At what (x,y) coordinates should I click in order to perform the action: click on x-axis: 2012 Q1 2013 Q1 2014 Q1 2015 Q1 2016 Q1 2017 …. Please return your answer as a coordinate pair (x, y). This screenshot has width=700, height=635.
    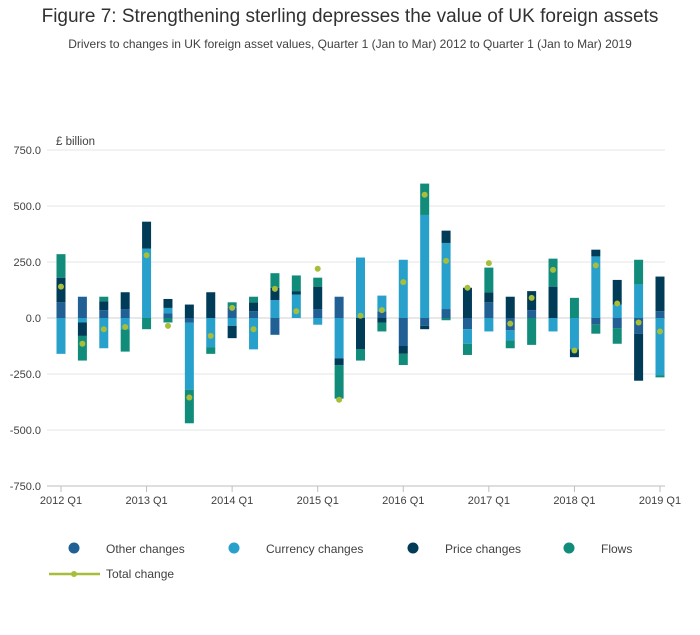
    Looking at the image, I should click on (360, 496).